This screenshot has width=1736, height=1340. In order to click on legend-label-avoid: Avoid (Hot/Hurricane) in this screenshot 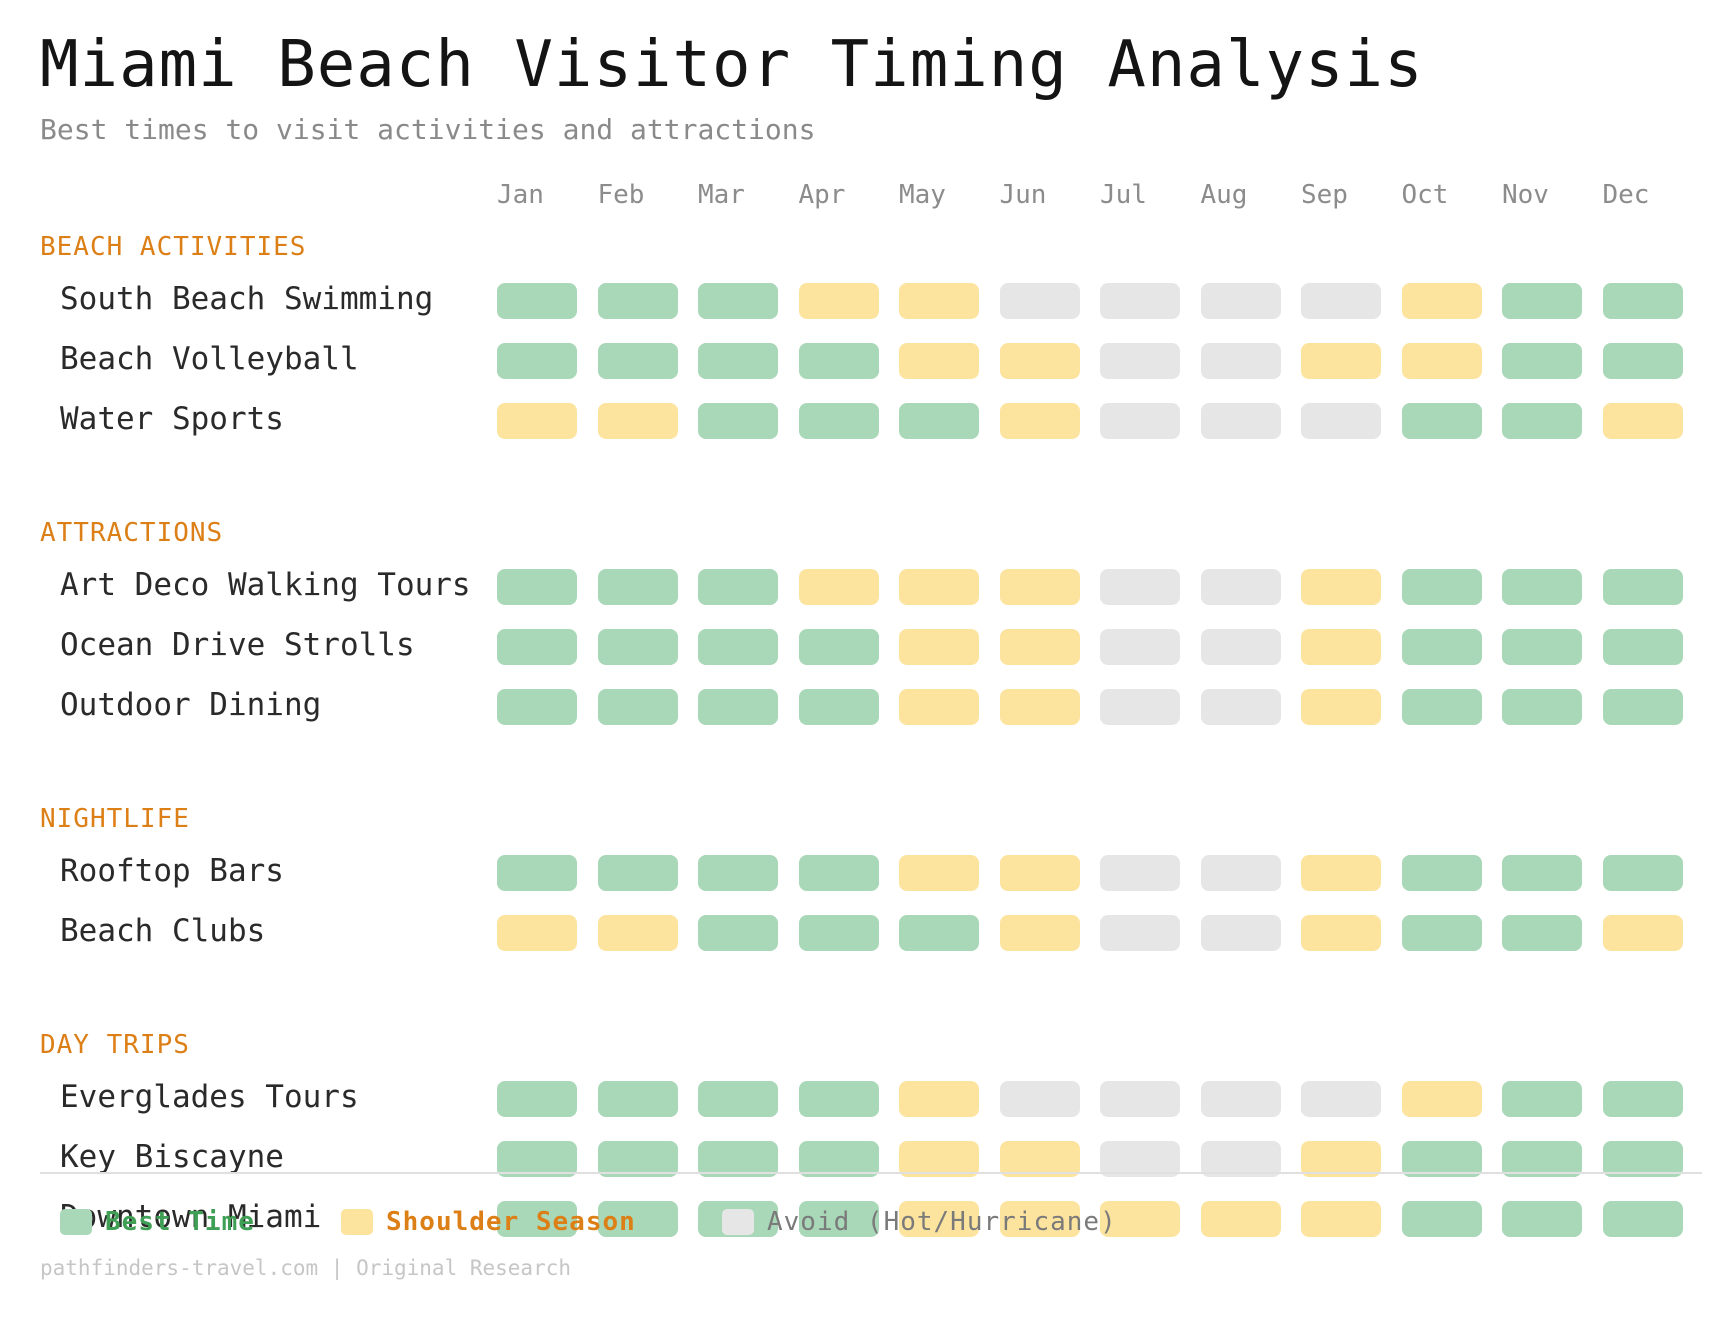, I will do `click(942, 1222)`.